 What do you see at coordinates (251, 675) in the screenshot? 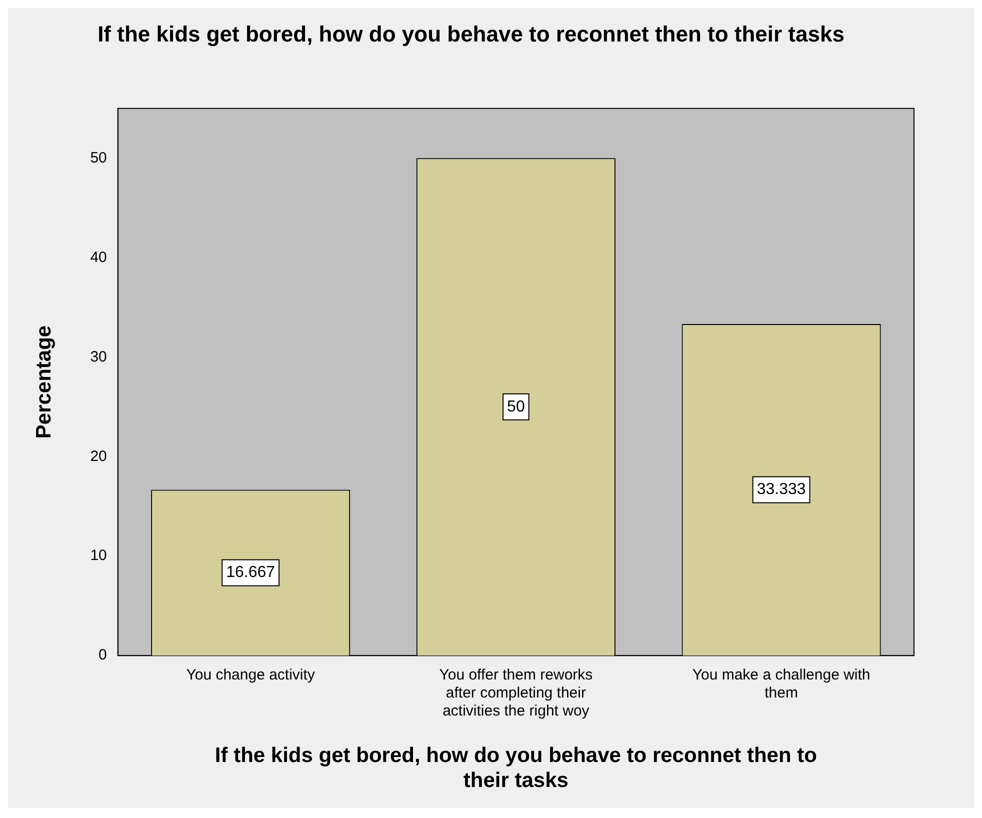
I see `x-tick-label: You change activity` at bounding box center [251, 675].